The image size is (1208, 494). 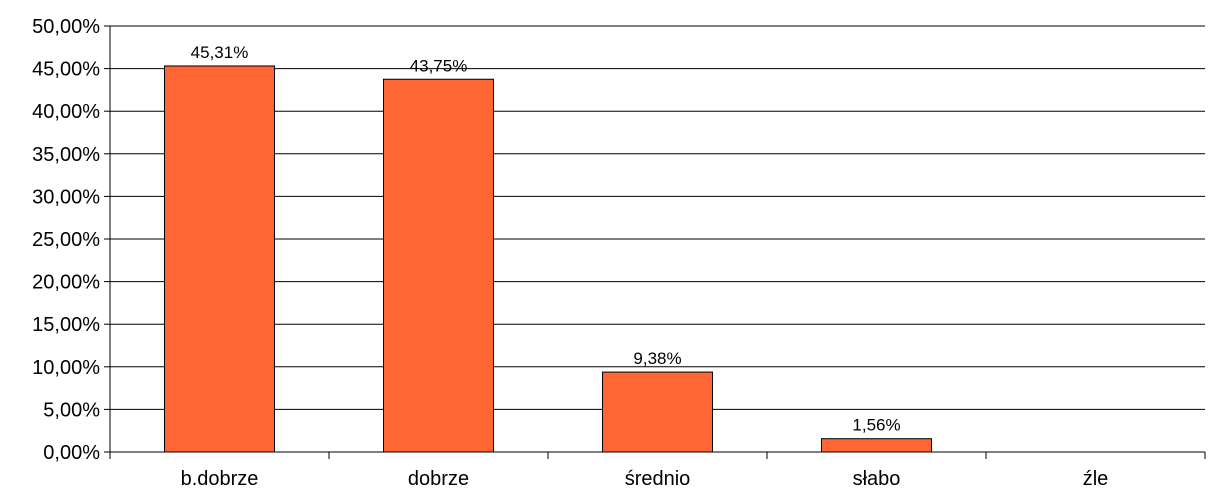 What do you see at coordinates (66, 27) in the screenshot?
I see `y-tick-label: 50,00%` at bounding box center [66, 27].